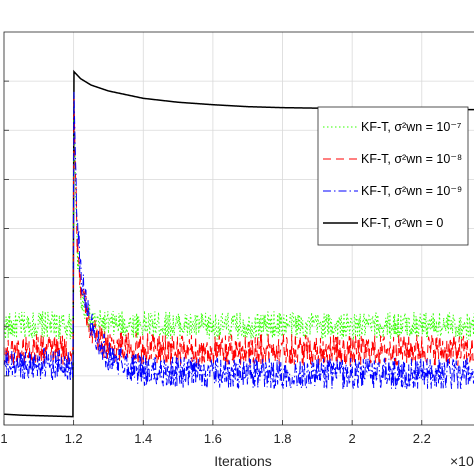  I want to click on x-tick-label: 2.2, so click(422, 438).